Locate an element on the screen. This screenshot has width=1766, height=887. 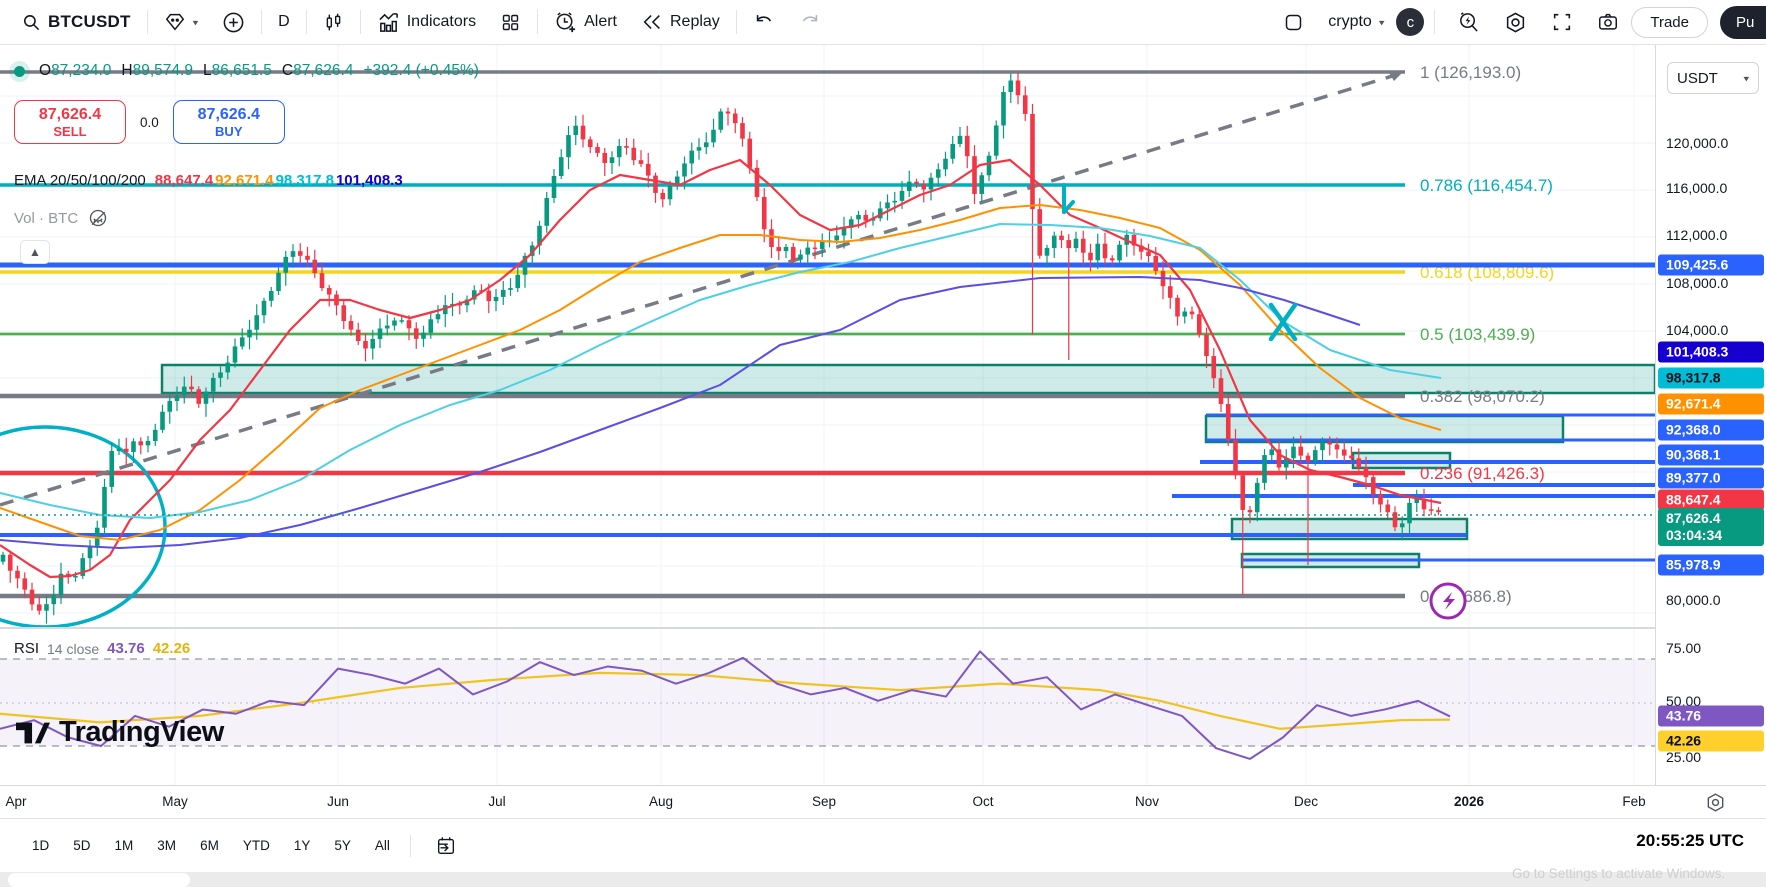
rsi-line is located at coordinates (725, 705).